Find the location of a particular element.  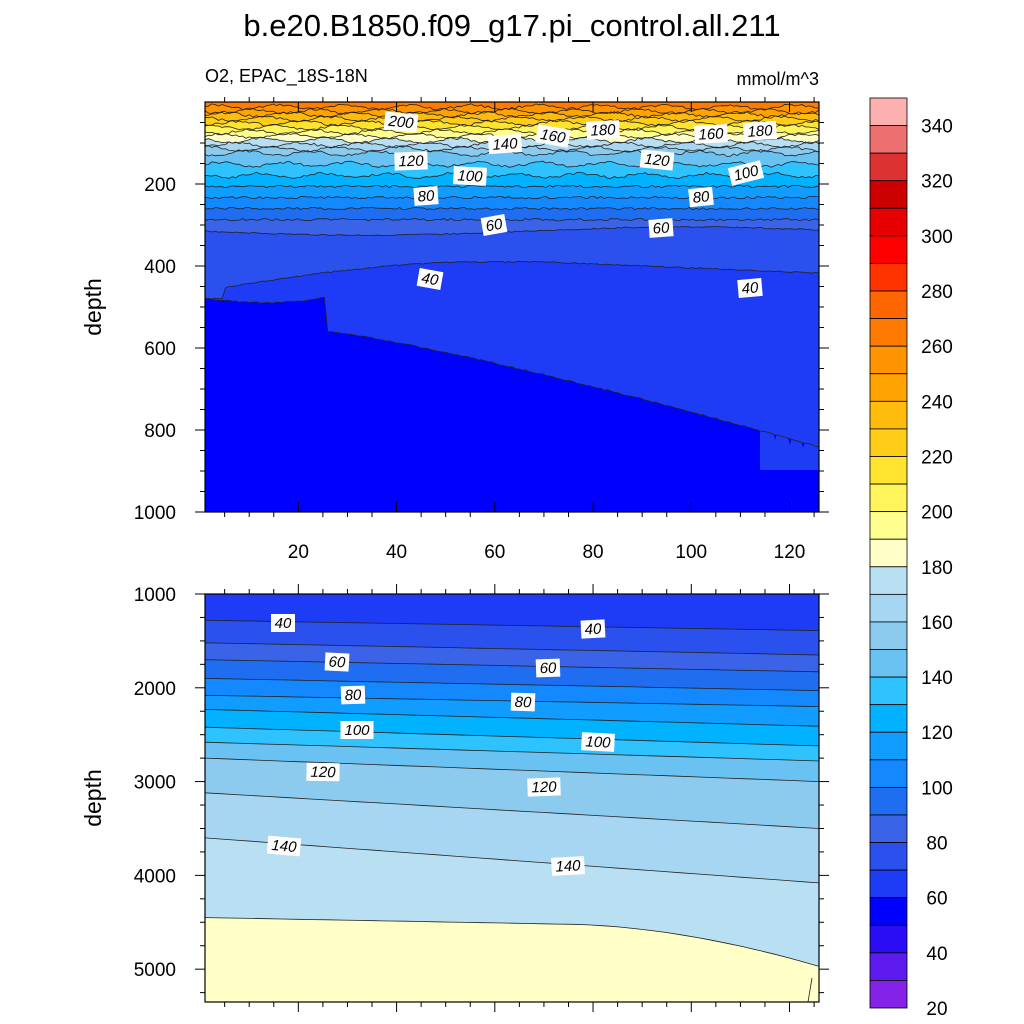

lower-y-tick-label-1000: 1000 is located at coordinates (155, 595).